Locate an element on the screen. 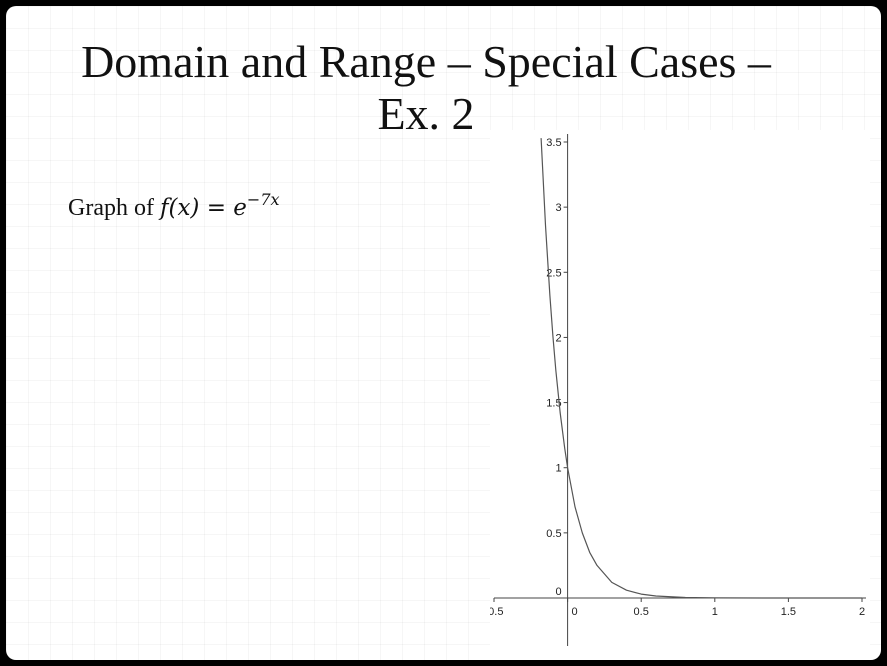 The height and width of the screenshot is (666, 887). x-tick-label: 1.5 is located at coordinates (788, 612).